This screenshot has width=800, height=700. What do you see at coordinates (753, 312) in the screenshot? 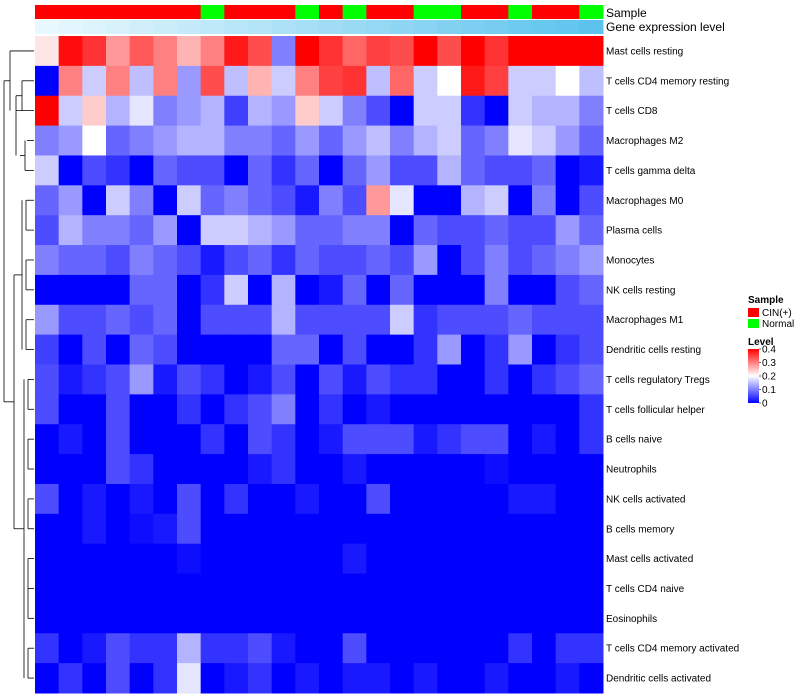
I see `legend-swatch-cin` at bounding box center [753, 312].